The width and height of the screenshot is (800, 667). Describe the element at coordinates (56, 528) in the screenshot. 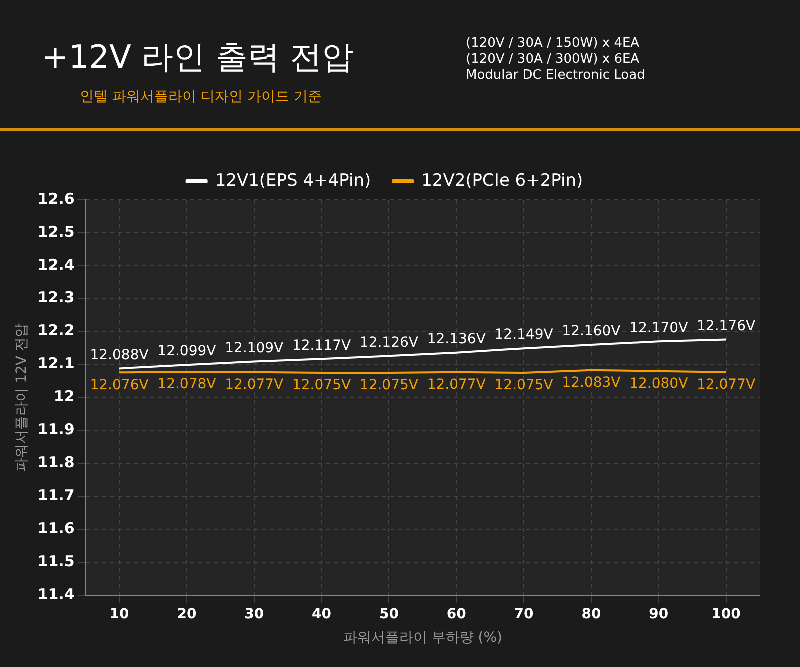

I see `y-tick-label: 11.6` at that location.